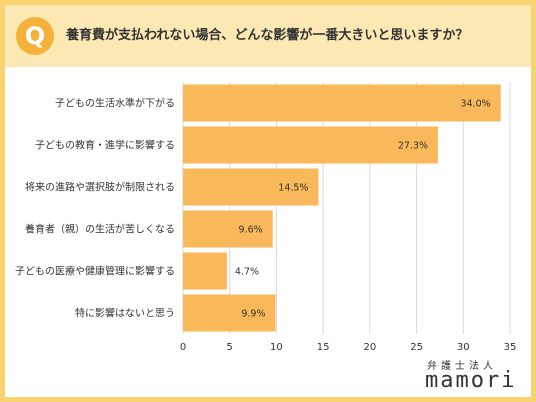  I want to click on value-label: 14.5%, so click(293, 188).